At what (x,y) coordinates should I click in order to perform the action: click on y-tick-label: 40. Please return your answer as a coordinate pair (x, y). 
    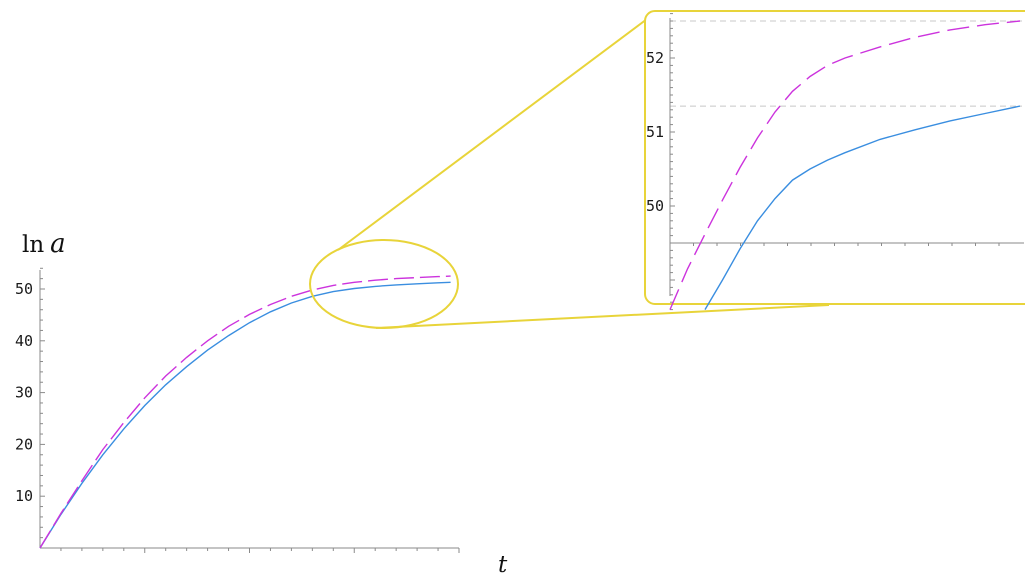
    Looking at the image, I should click on (24, 341).